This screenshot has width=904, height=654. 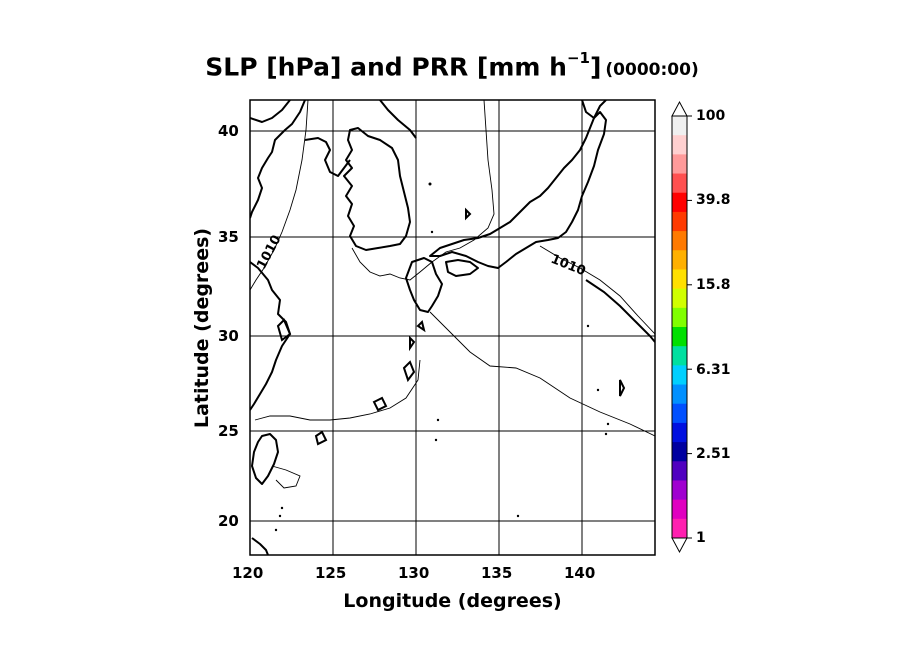 What do you see at coordinates (321, 438) in the screenshot?
I see `island-yaeyama` at bounding box center [321, 438].